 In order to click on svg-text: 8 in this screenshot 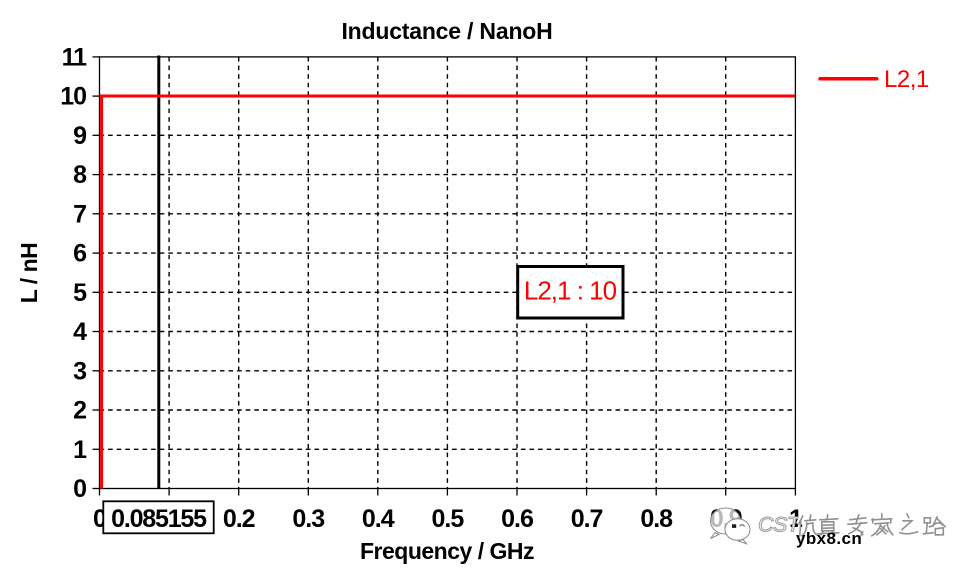, I will do `click(80, 175)`.